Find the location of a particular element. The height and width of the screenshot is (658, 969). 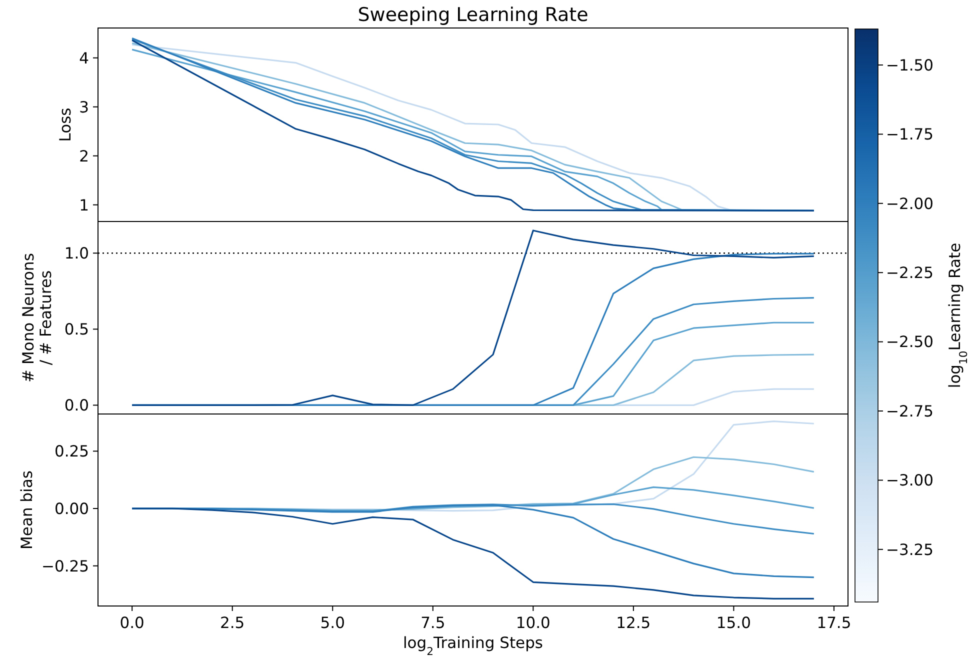

y-tick-label: −0.25 is located at coordinates (65, 566).